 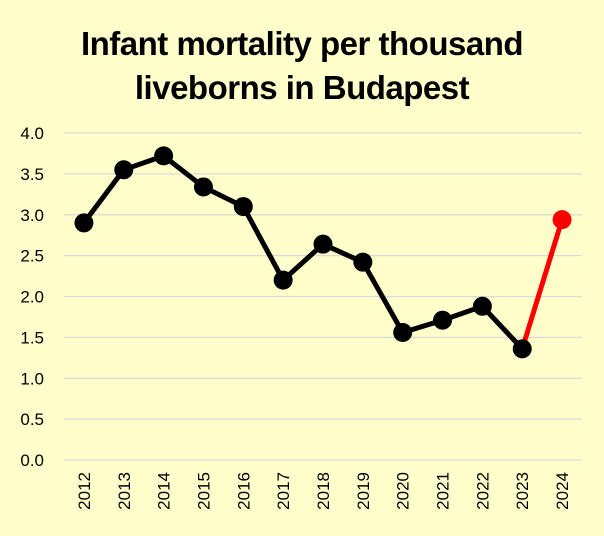 I want to click on y-tick-label: 3.5, so click(x=32, y=174).